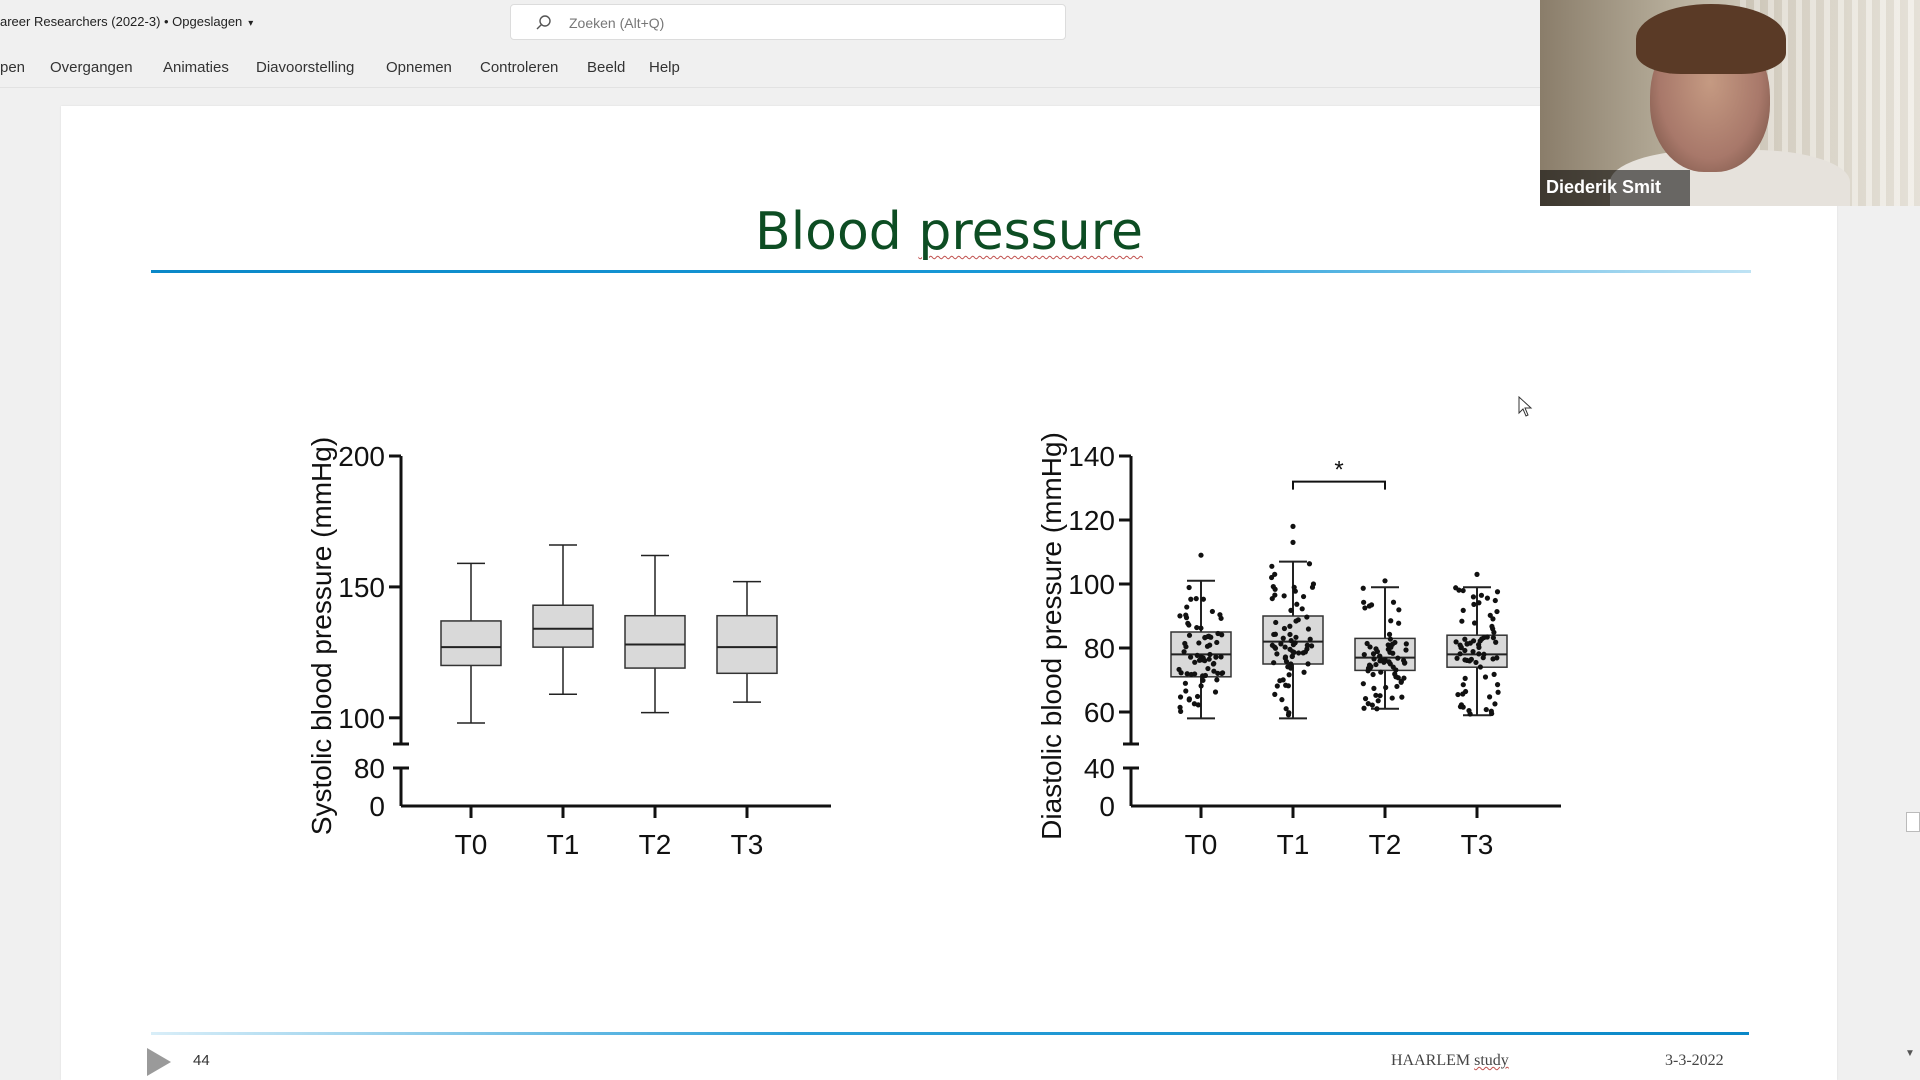 The image size is (1920, 1080). I want to click on play-icon, so click(159, 1062).